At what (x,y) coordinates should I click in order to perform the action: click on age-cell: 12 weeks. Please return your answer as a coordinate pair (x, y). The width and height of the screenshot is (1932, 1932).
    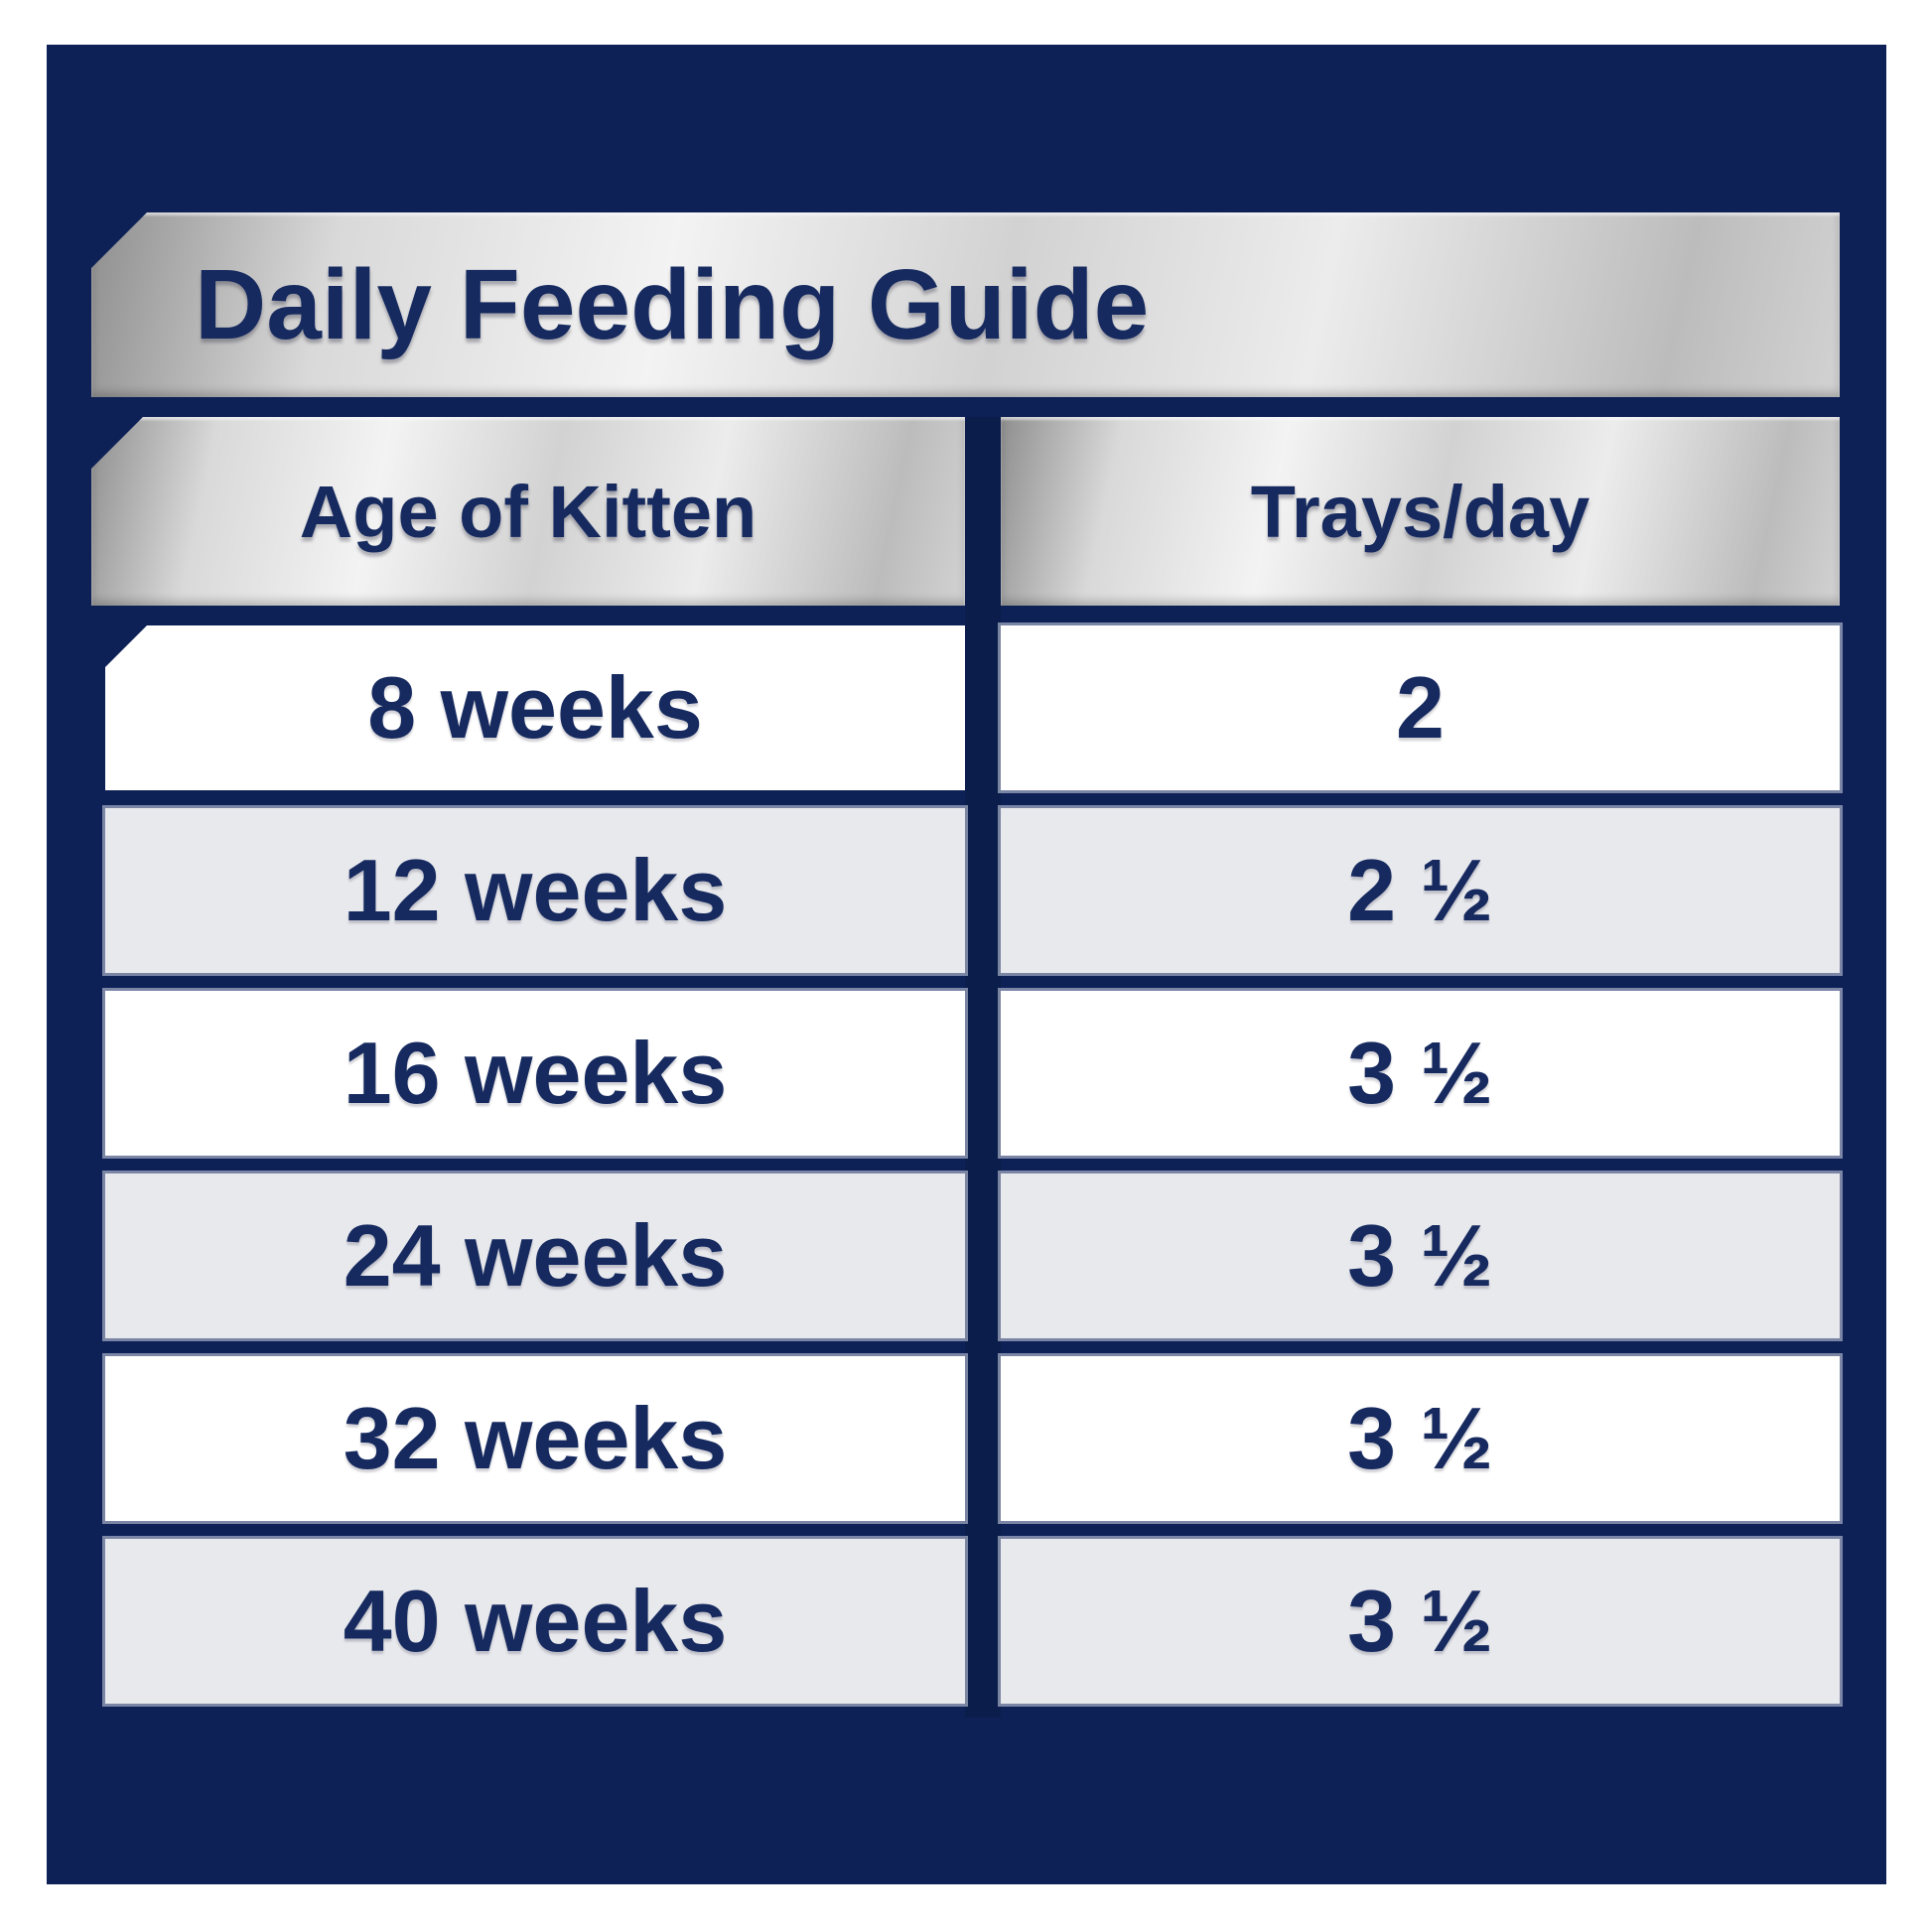
    Looking at the image, I should click on (535, 890).